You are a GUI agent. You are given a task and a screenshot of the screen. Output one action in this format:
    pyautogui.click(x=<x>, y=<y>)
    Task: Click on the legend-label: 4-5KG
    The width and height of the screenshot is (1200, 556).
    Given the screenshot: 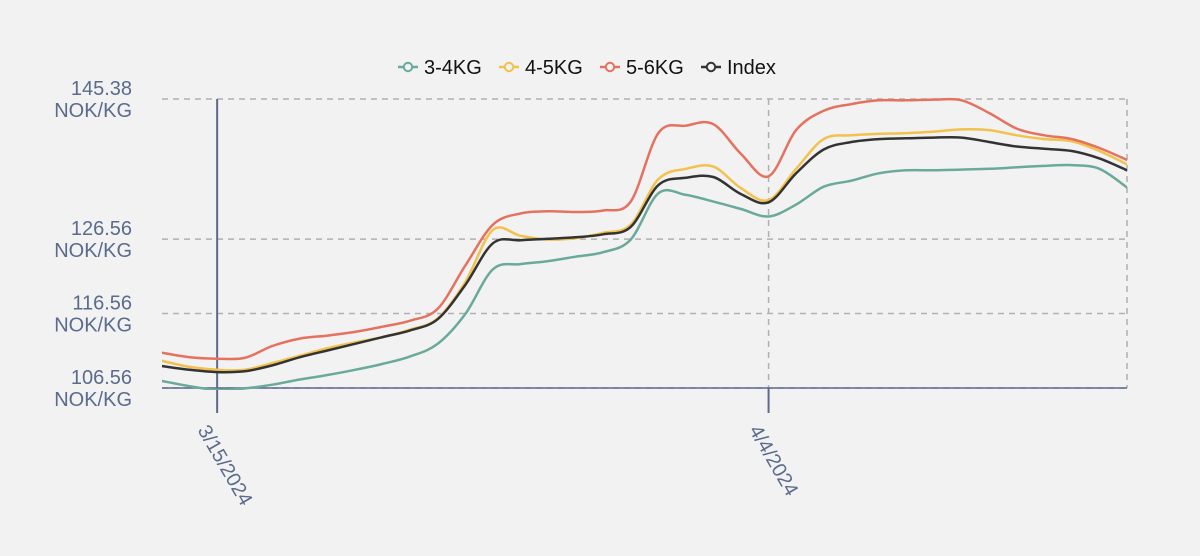 What is the action you would take?
    pyautogui.click(x=554, y=68)
    